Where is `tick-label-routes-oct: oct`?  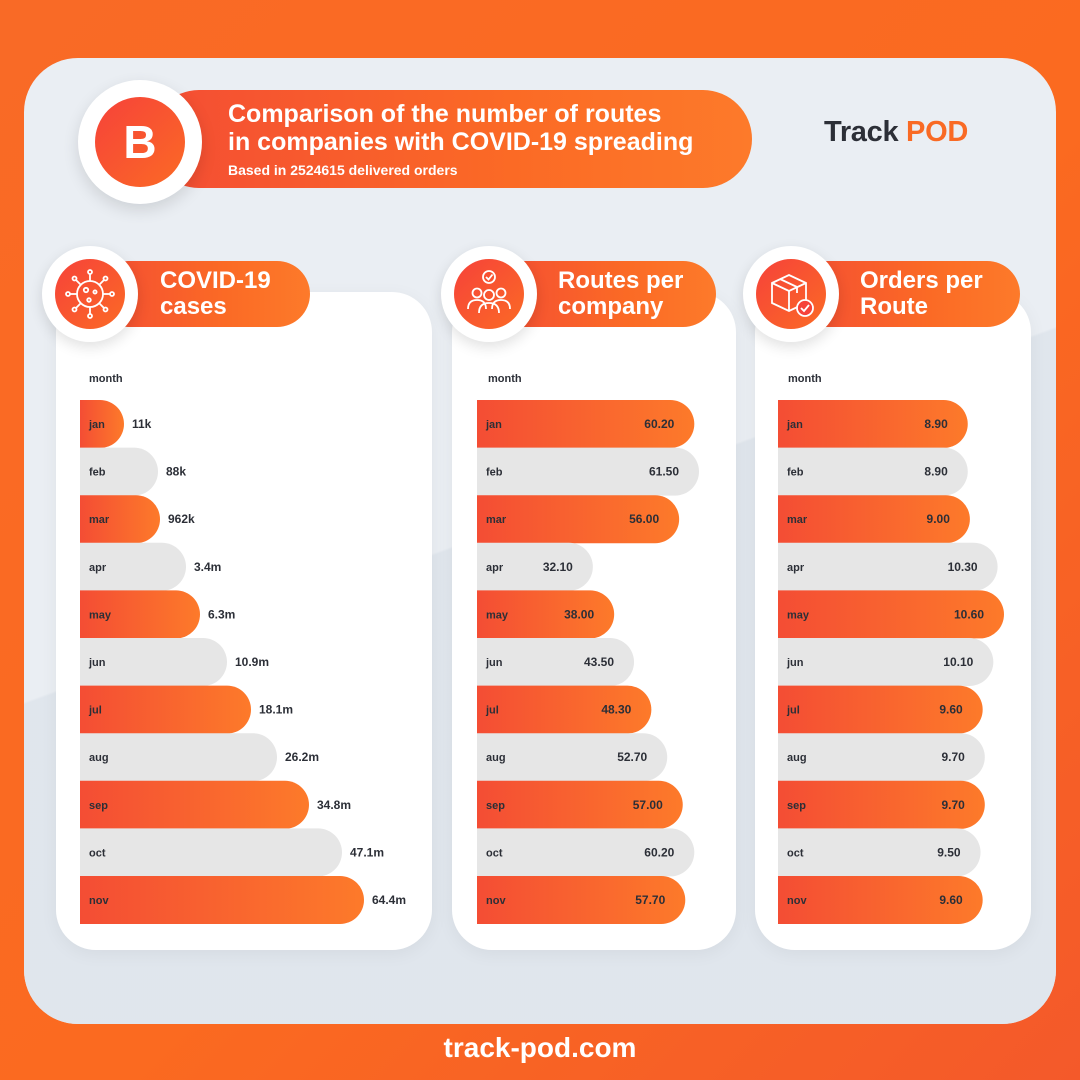
tick-label-routes-oct: oct is located at coordinates (494, 853).